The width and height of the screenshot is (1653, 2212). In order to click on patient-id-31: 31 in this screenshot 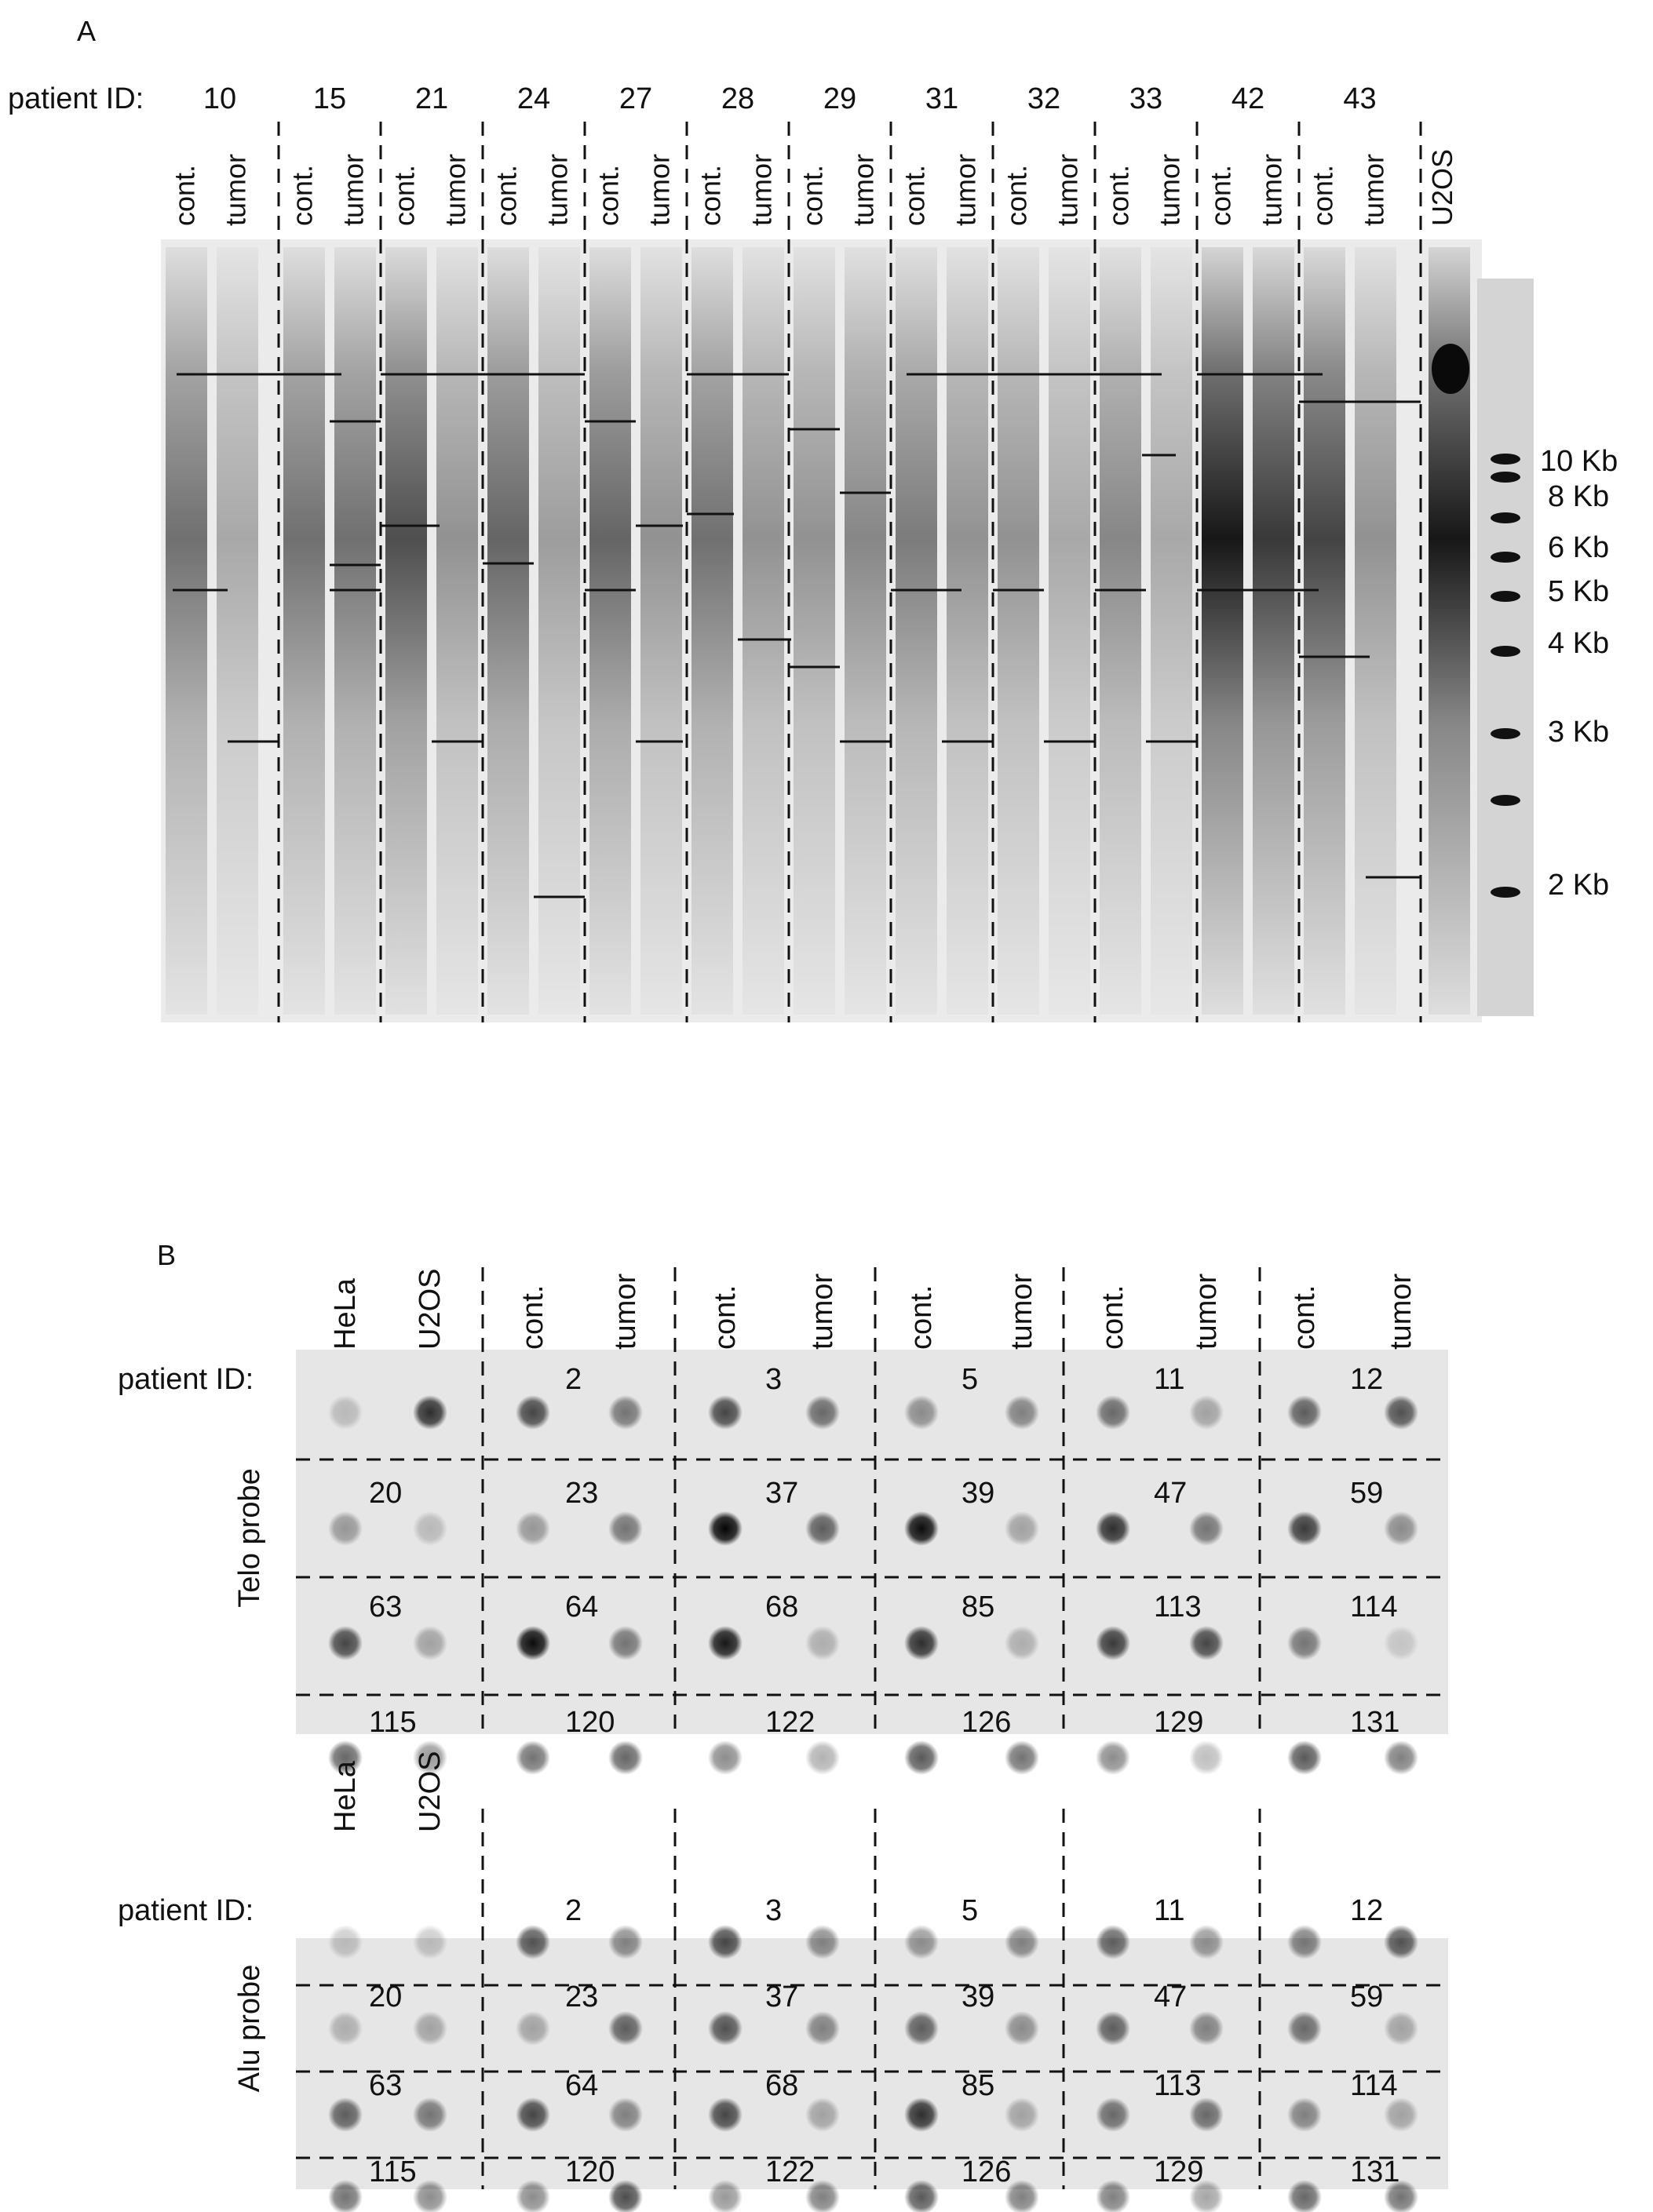, I will do `click(941, 98)`.